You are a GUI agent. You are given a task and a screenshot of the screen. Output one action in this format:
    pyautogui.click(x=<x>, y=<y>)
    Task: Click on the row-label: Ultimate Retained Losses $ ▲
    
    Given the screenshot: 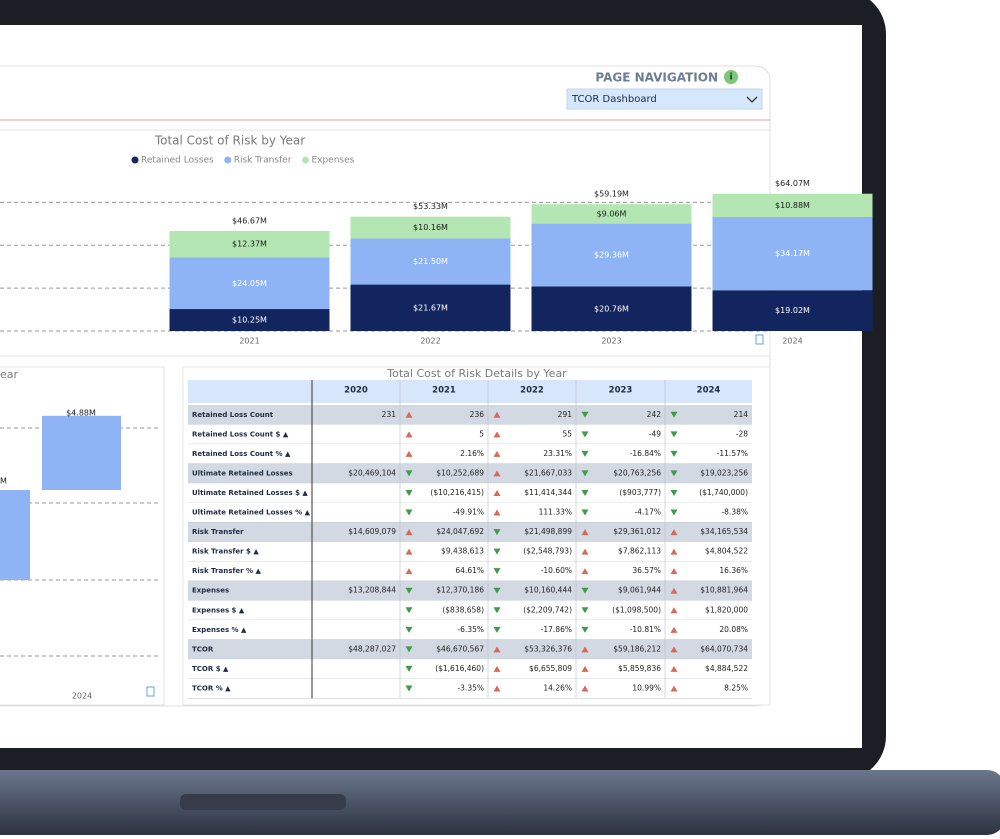 What is the action you would take?
    pyautogui.click(x=250, y=493)
    